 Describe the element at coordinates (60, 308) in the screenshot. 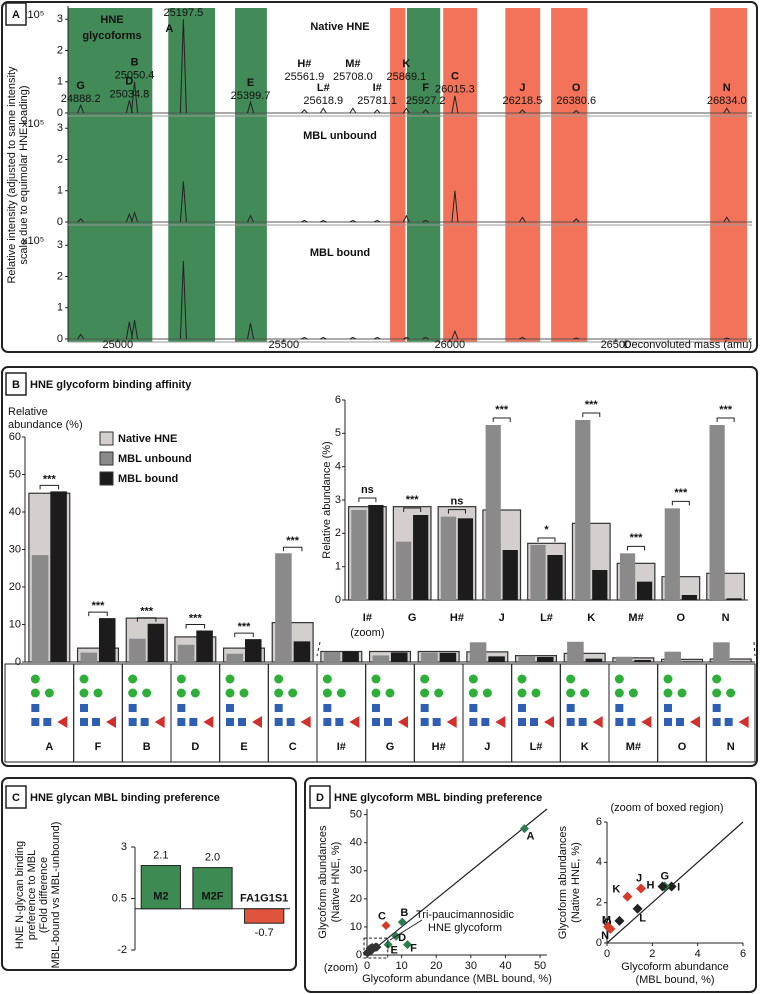

I see `y-tick-label: 1` at that location.